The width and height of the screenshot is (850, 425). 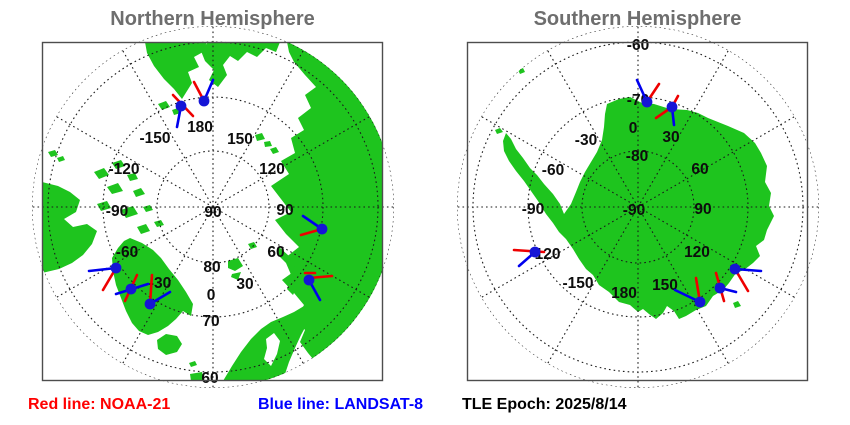 I want to click on grid-label: -120, so click(x=123, y=169).